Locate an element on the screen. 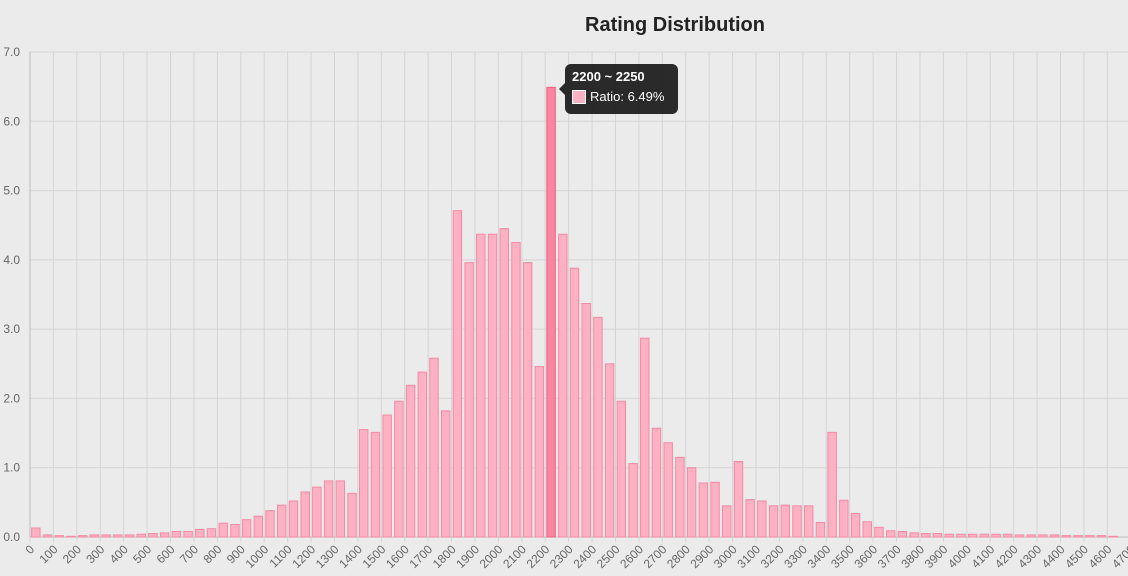 The width and height of the screenshot is (1128, 576). x-tick-label: 2800 is located at coordinates (678, 556).